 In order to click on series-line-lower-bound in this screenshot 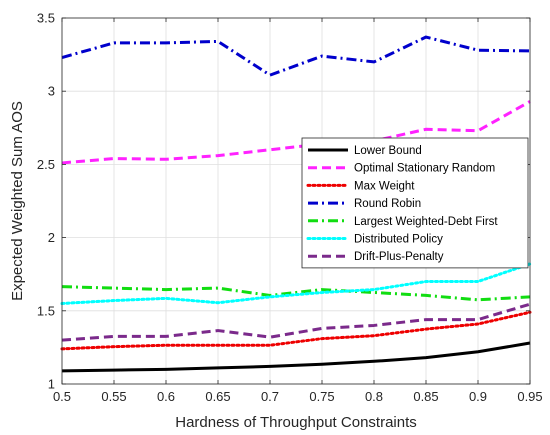, I will do `click(296, 357)`.